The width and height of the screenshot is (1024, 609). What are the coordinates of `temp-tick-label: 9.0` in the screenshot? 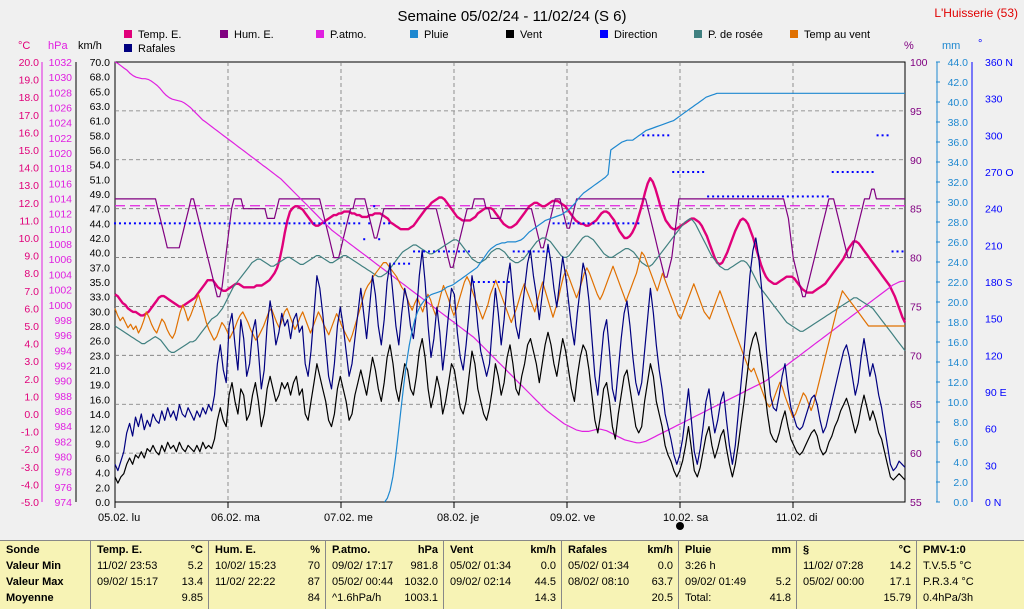 It's located at (31, 257).